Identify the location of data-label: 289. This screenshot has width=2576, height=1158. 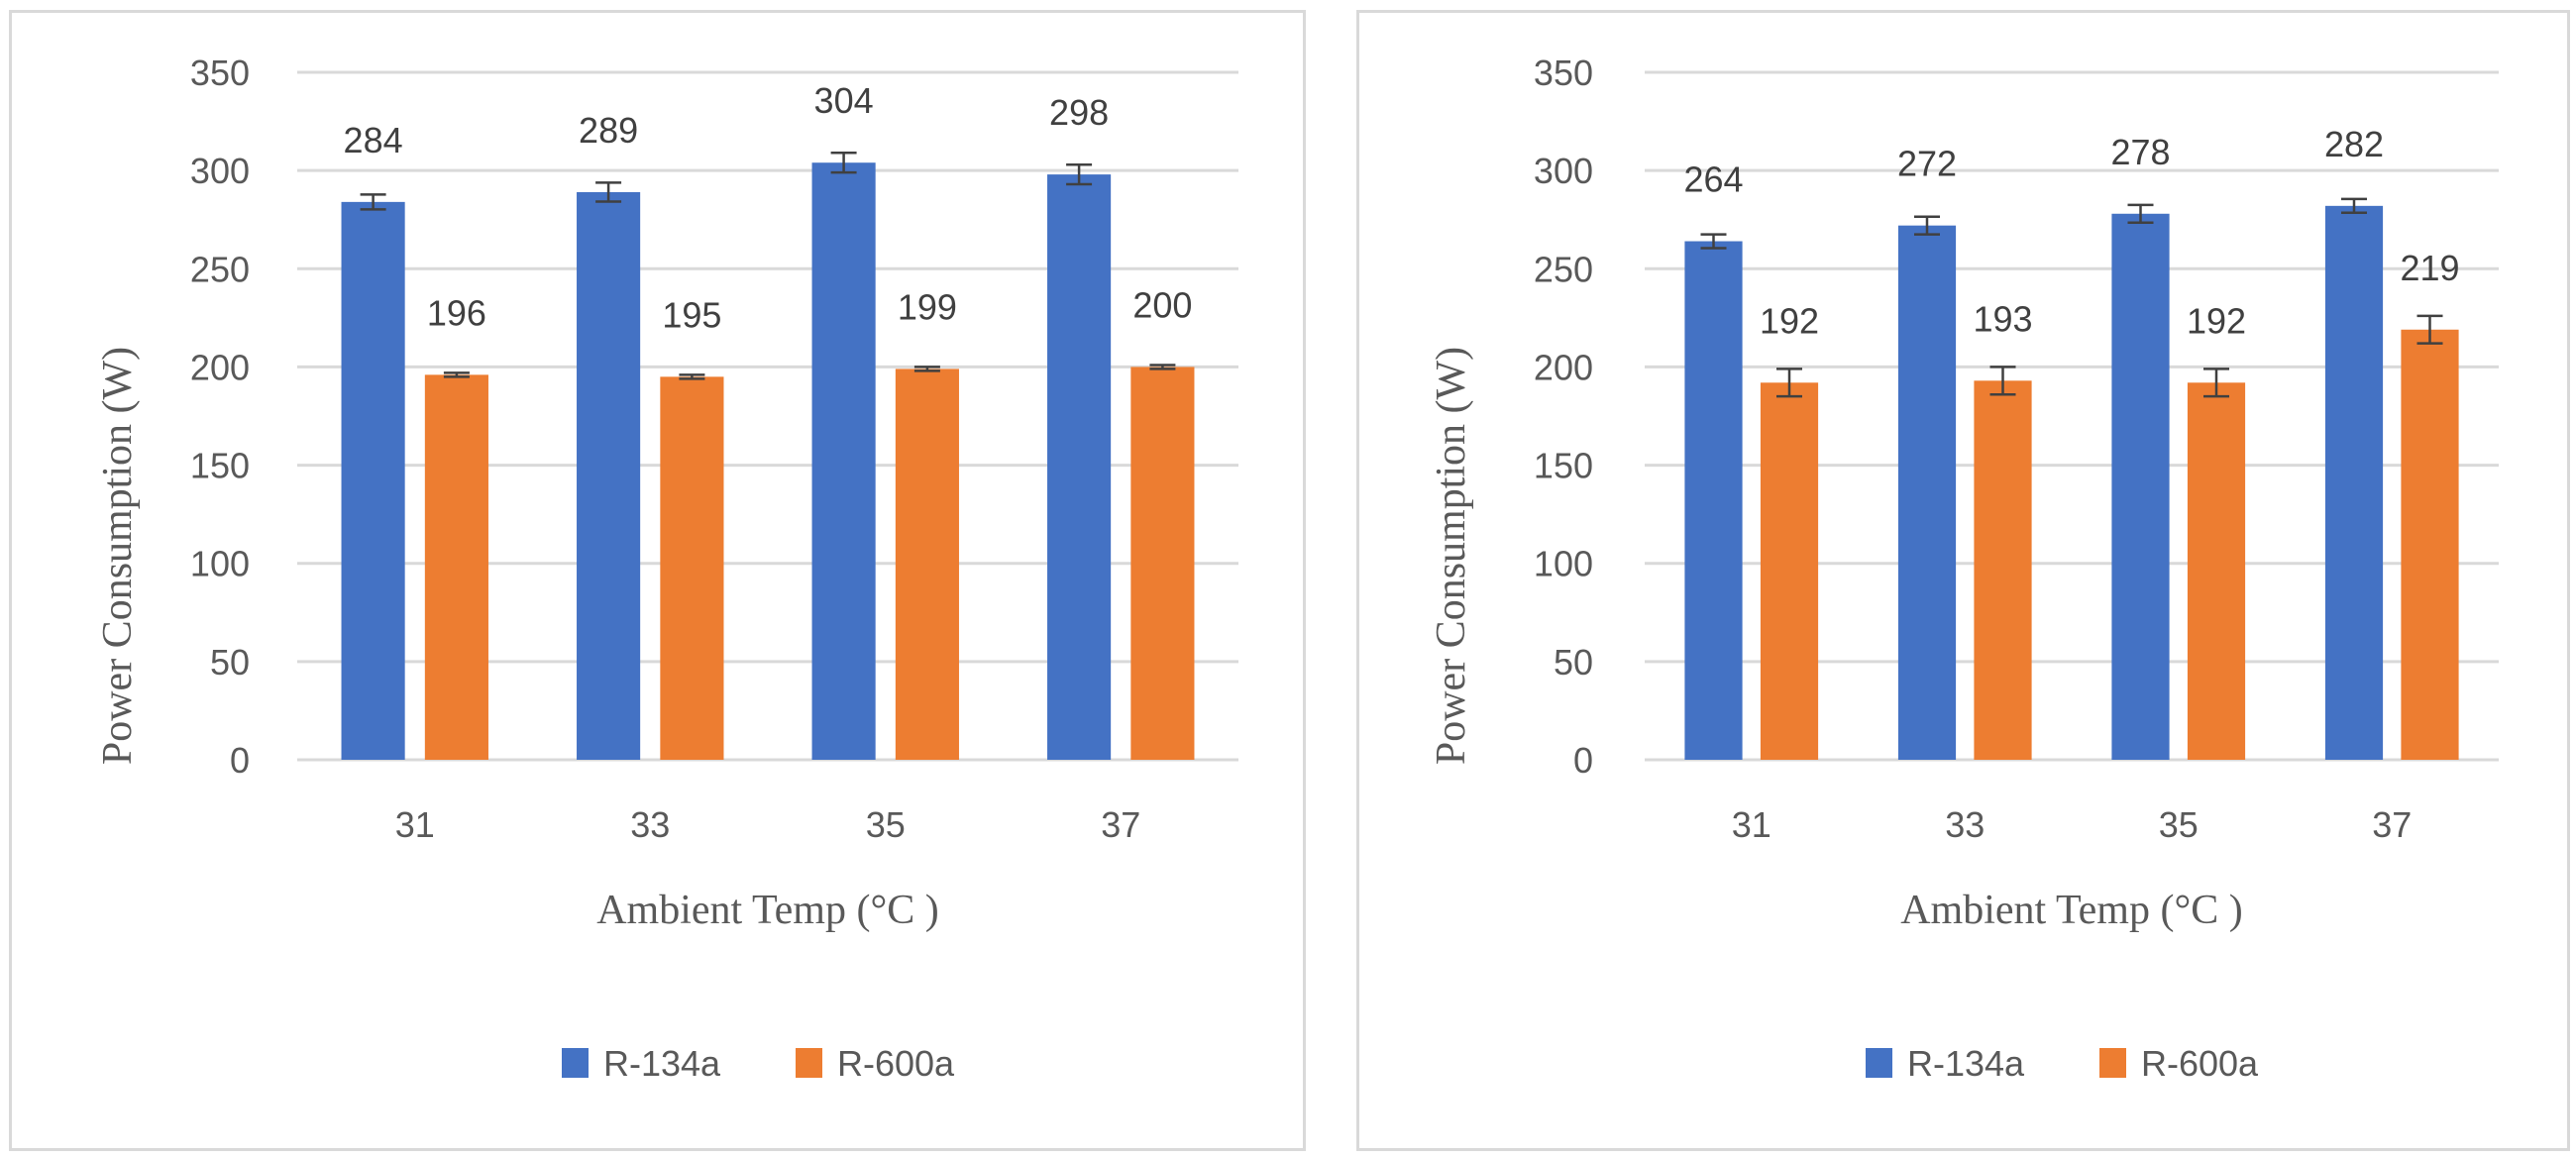
(608, 130).